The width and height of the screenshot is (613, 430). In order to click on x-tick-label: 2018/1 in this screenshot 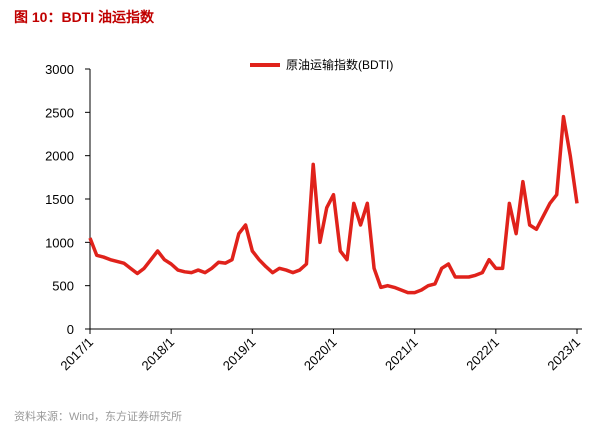, I will do `click(158, 354)`.